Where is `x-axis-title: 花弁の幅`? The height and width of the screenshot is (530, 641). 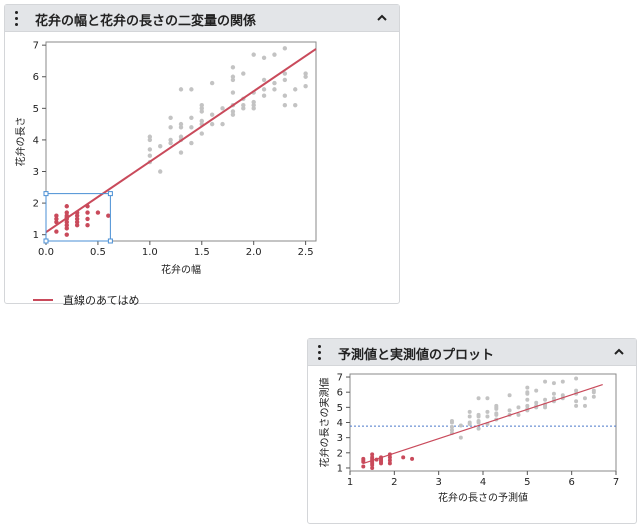 x-axis-title: 花弁の幅 is located at coordinates (181, 269).